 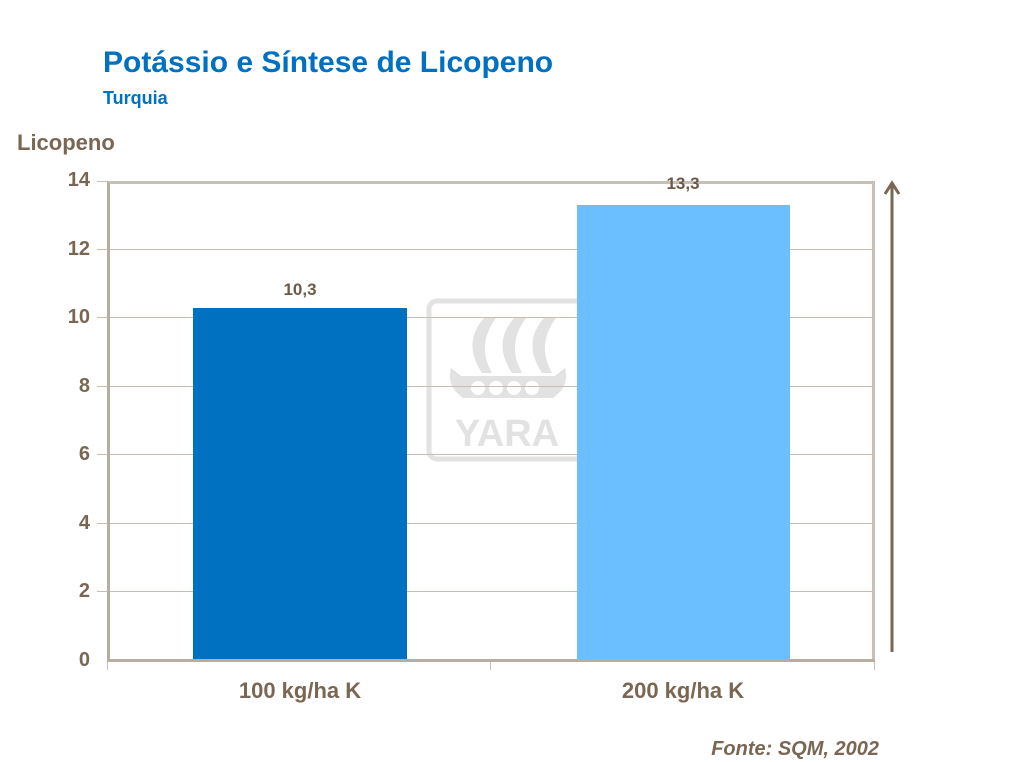 I want to click on bar-100-kg-ha-k, so click(x=300, y=484).